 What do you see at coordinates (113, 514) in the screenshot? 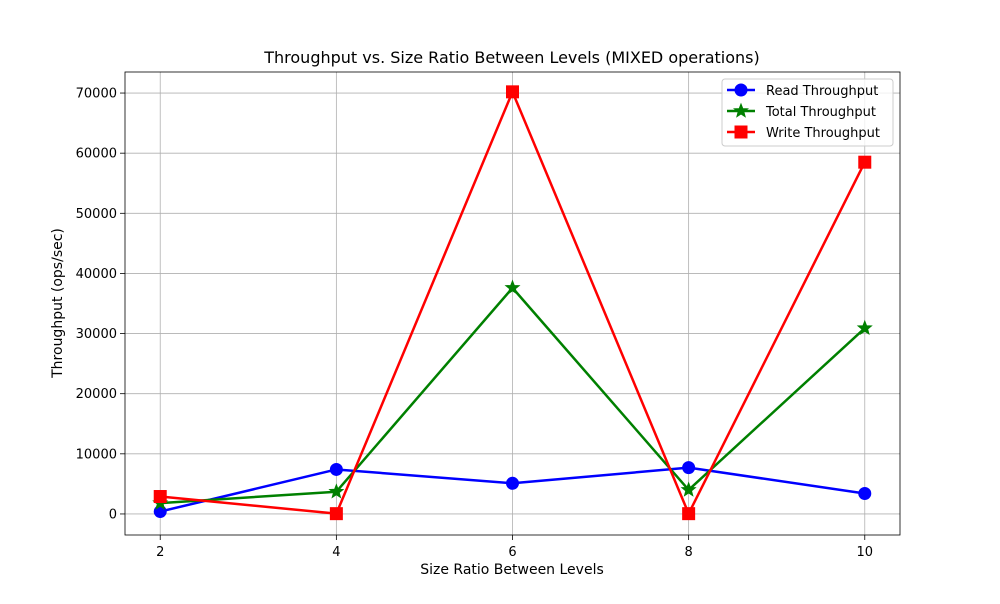
I see `y-tick-label: 0` at bounding box center [113, 514].